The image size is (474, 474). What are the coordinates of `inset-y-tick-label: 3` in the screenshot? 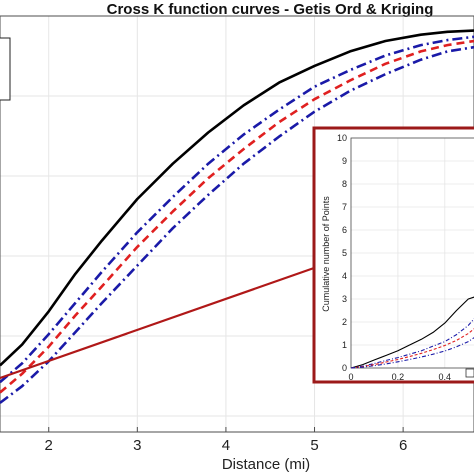 It's located at (344, 299).